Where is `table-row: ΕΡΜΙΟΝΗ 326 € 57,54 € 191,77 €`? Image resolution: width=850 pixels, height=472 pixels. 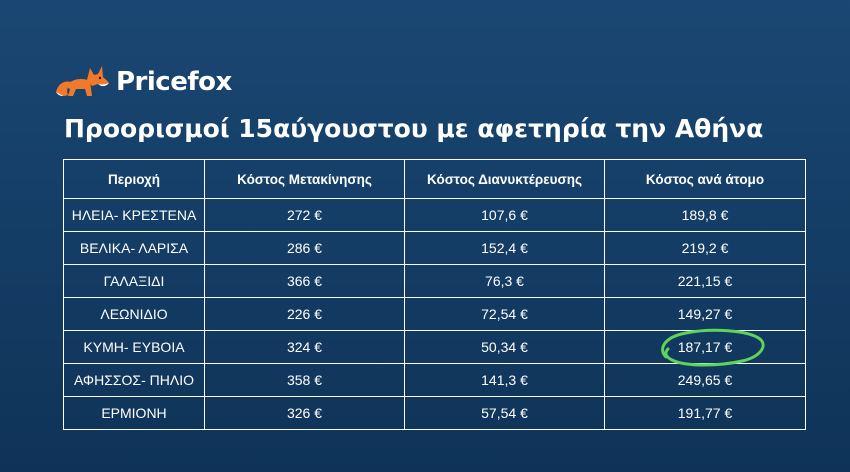 table-row: ΕΡΜΙΟΝΗ 326 € 57,54 € 191,77 € is located at coordinates (434, 413).